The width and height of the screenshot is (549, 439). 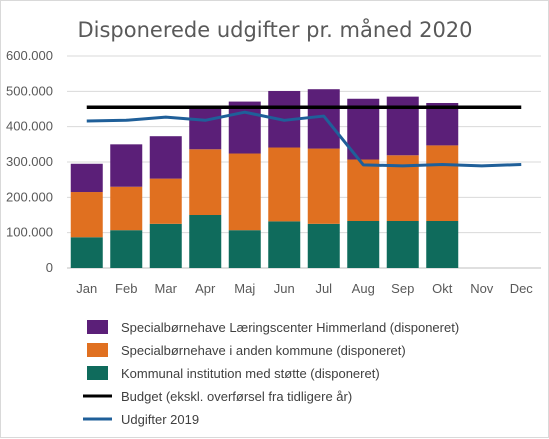 What do you see at coordinates (363, 288) in the screenshot?
I see `x-tick-label: Aug` at bounding box center [363, 288].